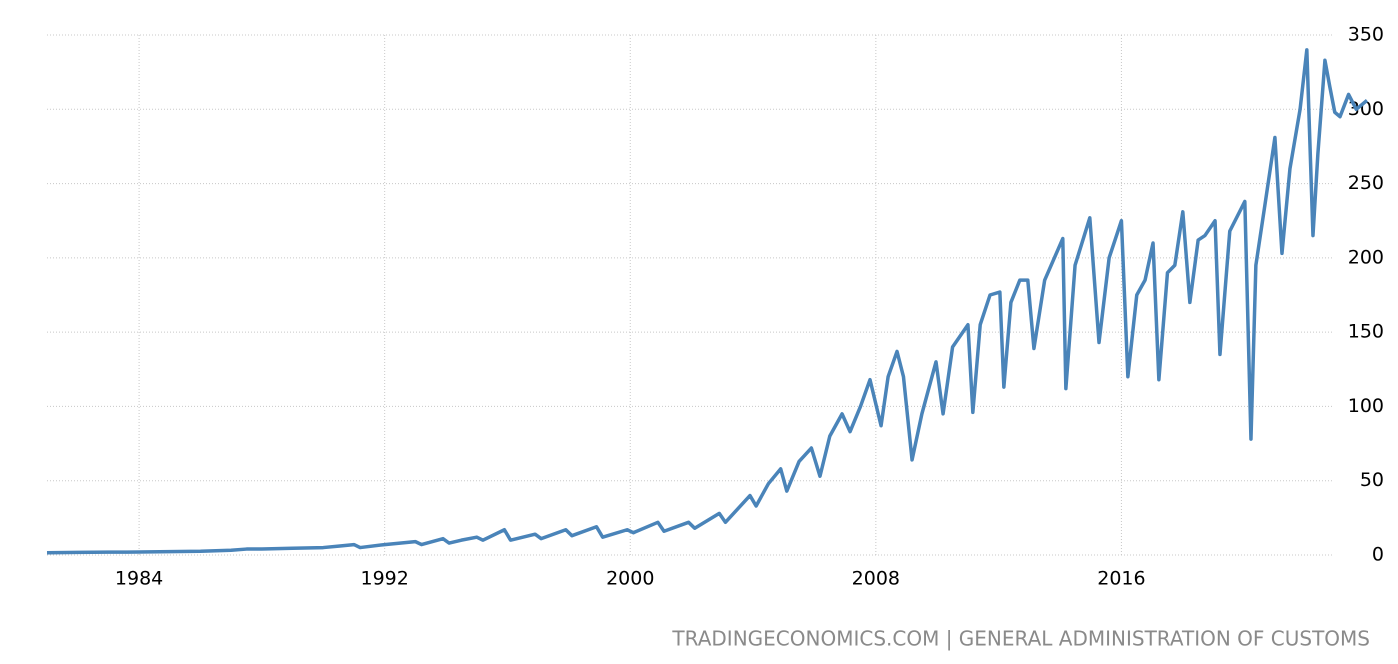  Describe the element at coordinates (1378, 555) in the screenshot. I see `y-tick-label: 0` at that location.